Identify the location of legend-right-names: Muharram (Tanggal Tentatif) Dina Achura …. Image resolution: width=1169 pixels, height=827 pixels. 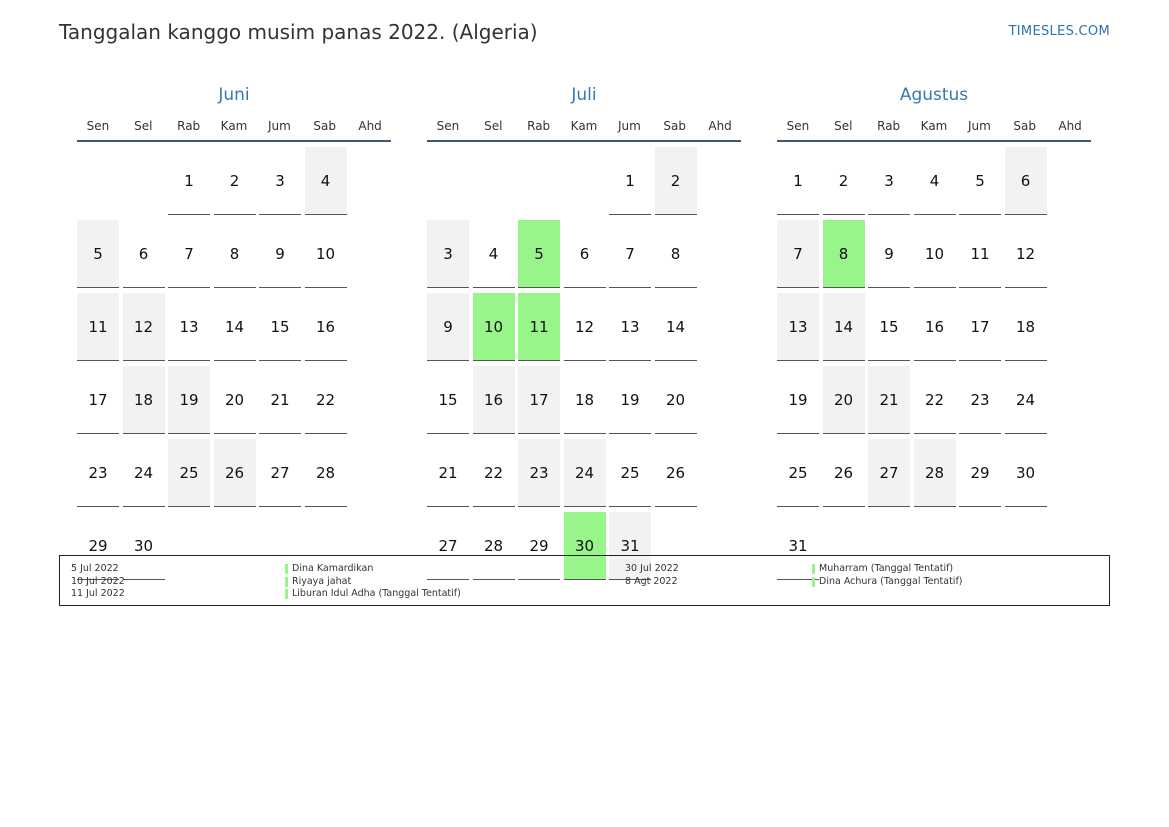
(887, 575).